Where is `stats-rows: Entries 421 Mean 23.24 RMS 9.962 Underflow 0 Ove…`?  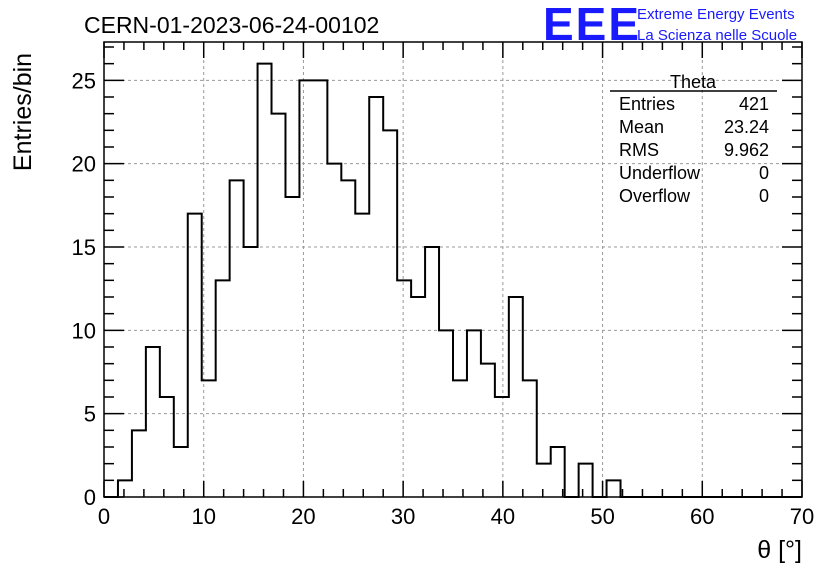
stats-rows: Entries 421 Mean 23.24 RMS 9.962 Underflow 0 Ove… is located at coordinates (694, 150).